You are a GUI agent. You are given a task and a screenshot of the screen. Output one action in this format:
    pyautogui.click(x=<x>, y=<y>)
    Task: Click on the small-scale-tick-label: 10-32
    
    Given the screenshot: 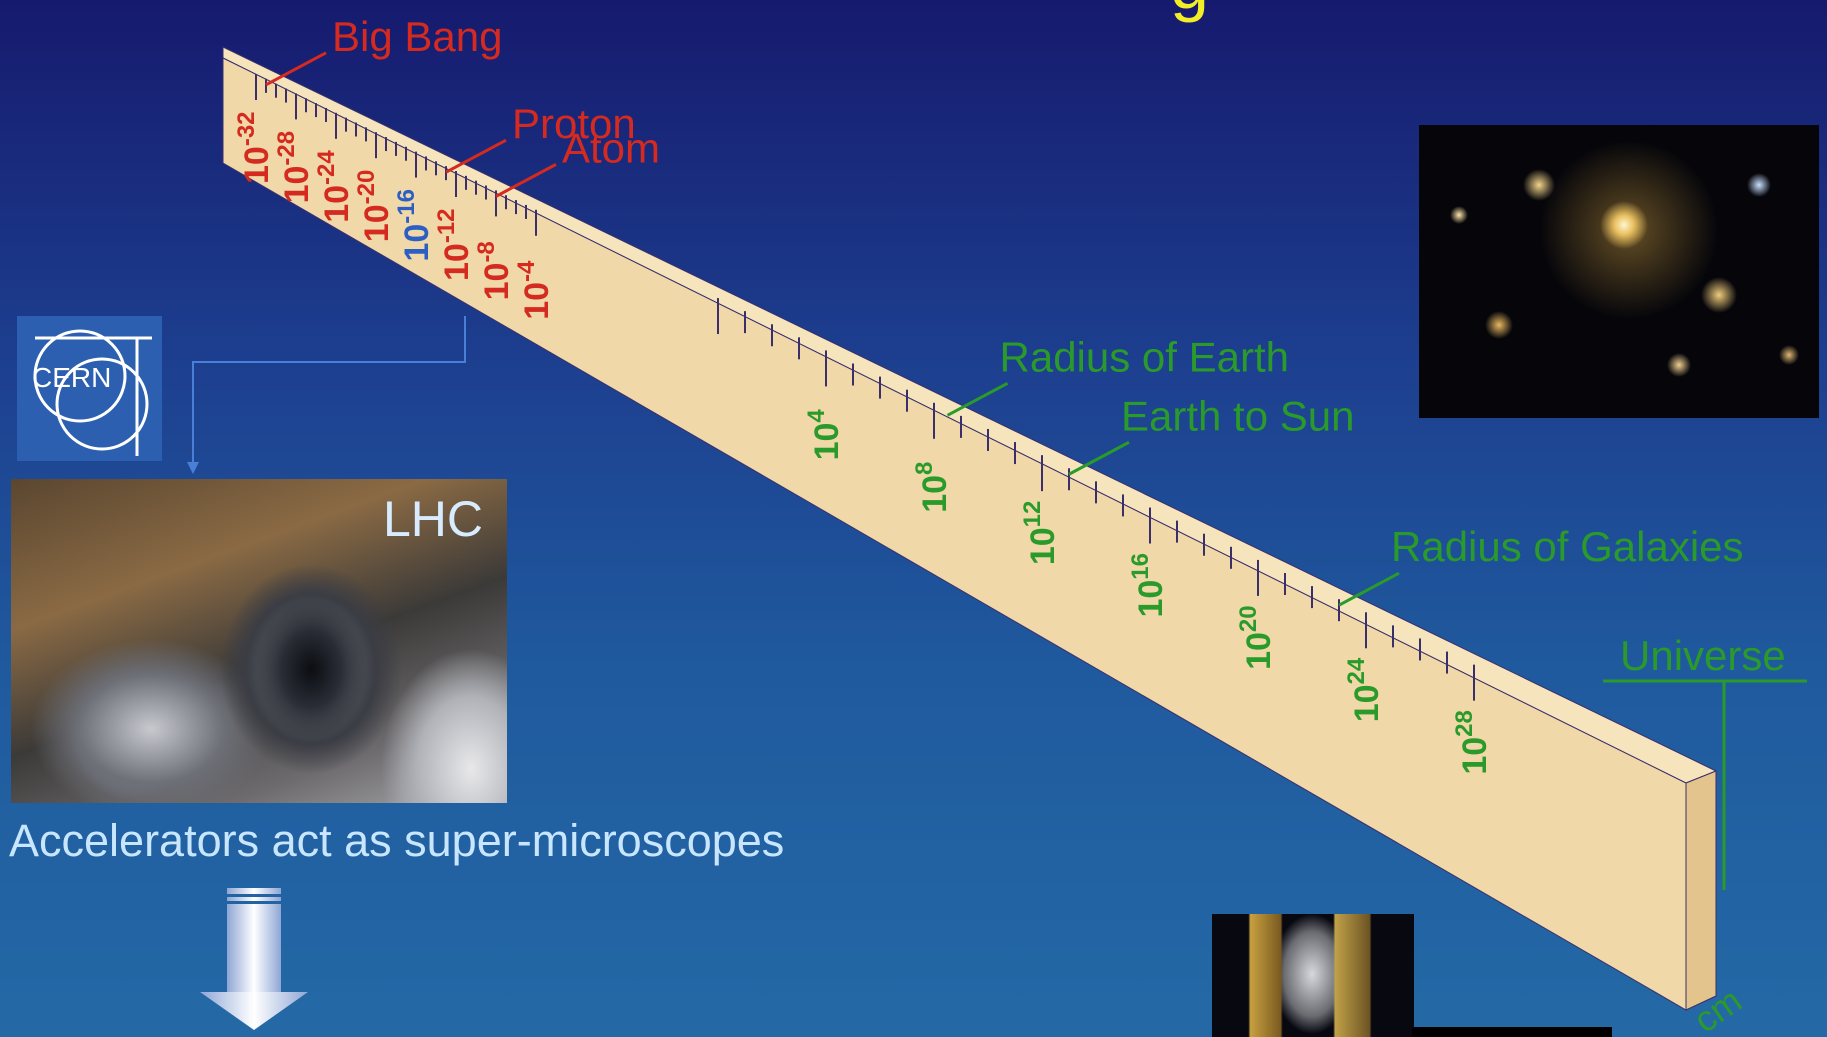 What is the action you would take?
    pyautogui.click(x=254, y=147)
    